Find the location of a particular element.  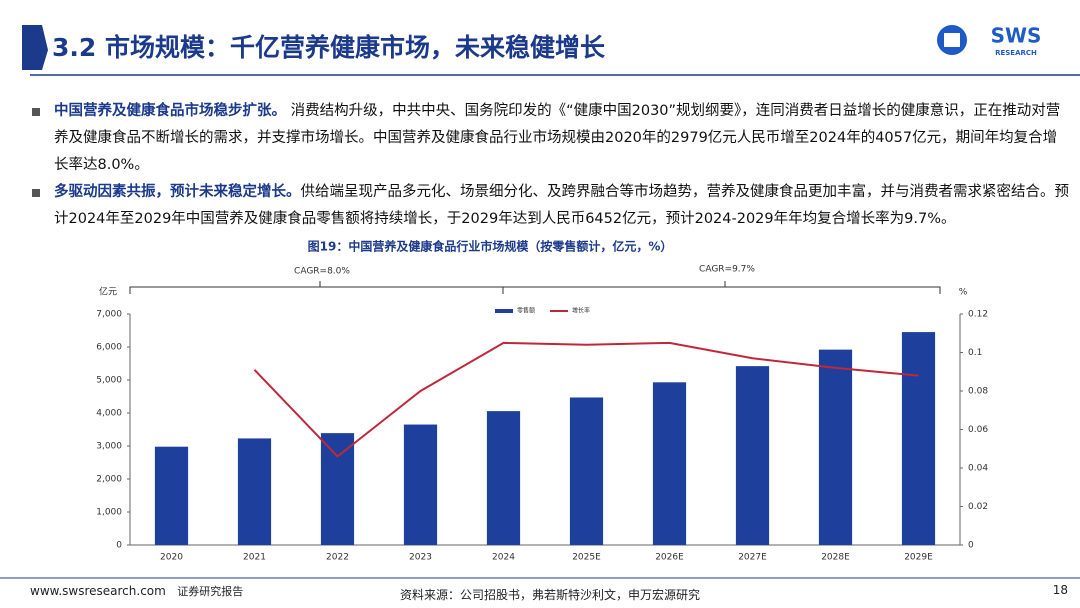

y-tick-label: 2,000 is located at coordinates (109, 480).